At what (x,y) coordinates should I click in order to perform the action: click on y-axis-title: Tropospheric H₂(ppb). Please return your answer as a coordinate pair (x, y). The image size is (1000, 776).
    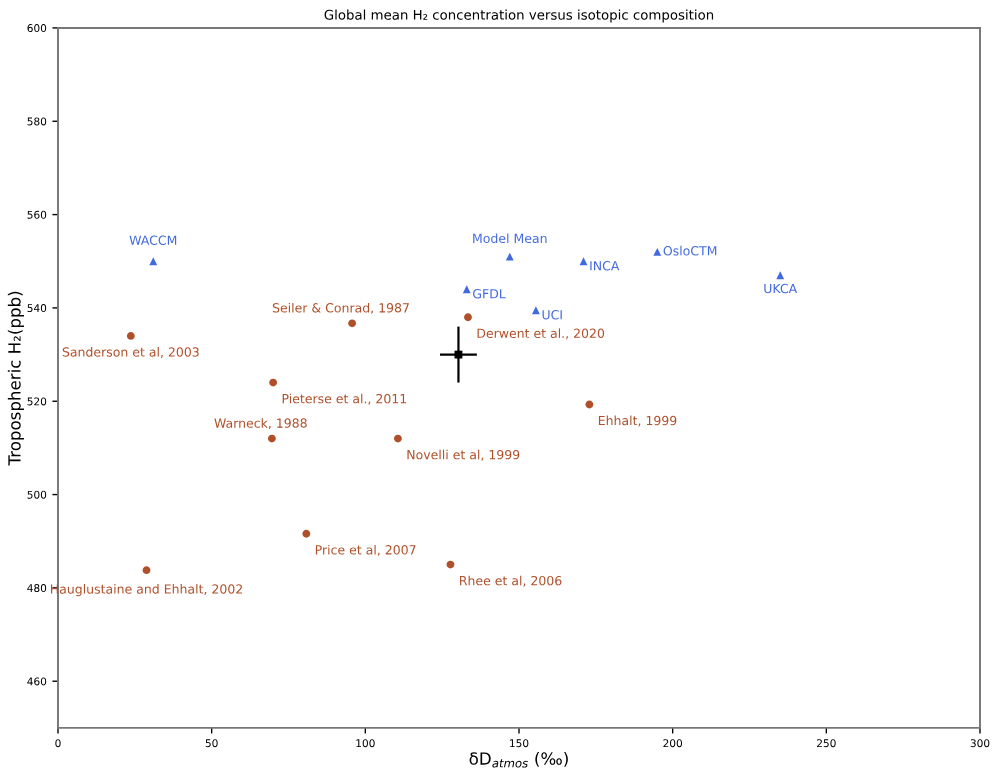
    Looking at the image, I should click on (15, 378).